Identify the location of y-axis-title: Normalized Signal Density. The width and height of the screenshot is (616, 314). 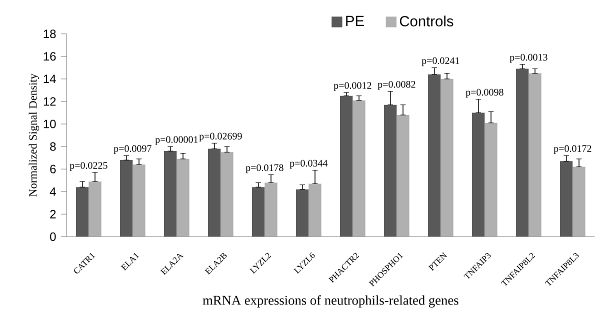
(34, 135).